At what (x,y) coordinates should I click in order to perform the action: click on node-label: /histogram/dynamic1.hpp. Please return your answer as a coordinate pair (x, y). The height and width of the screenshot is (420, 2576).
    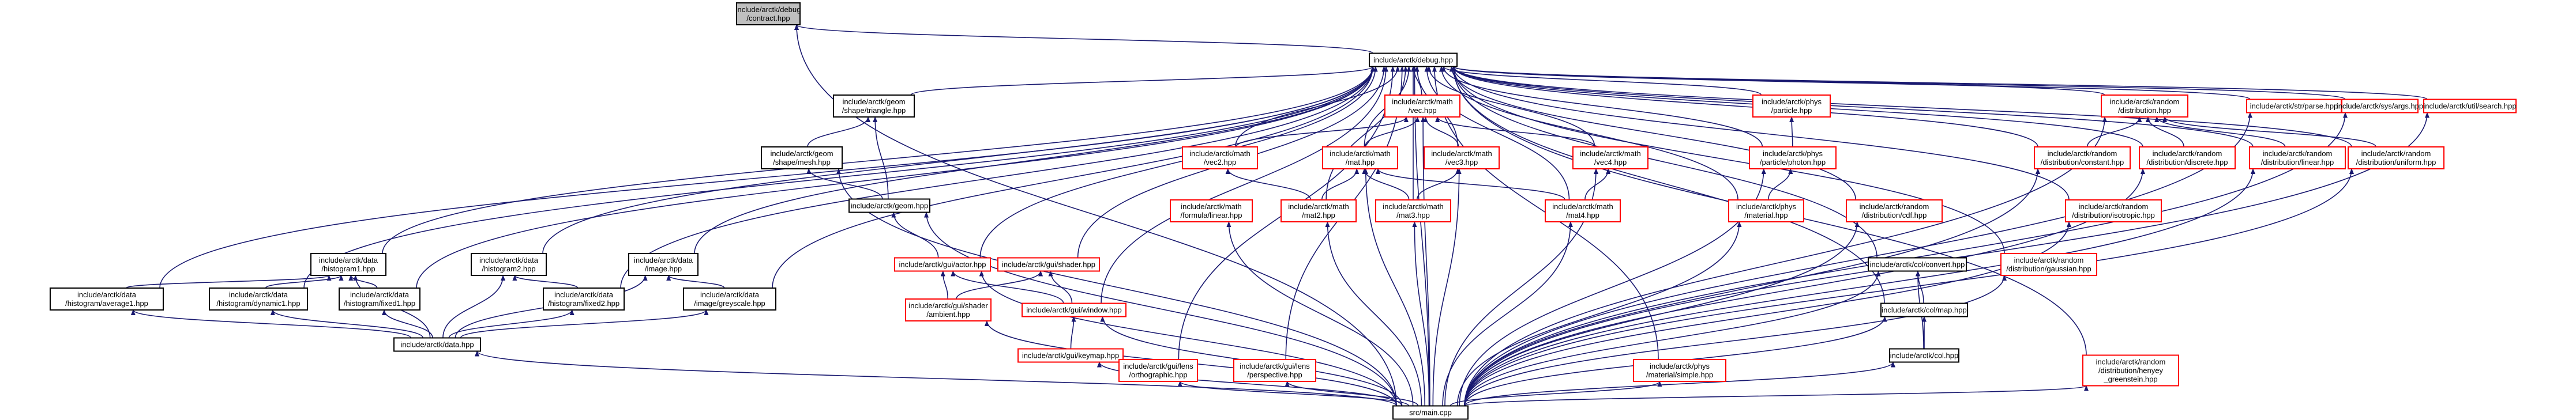
    Looking at the image, I should click on (258, 303).